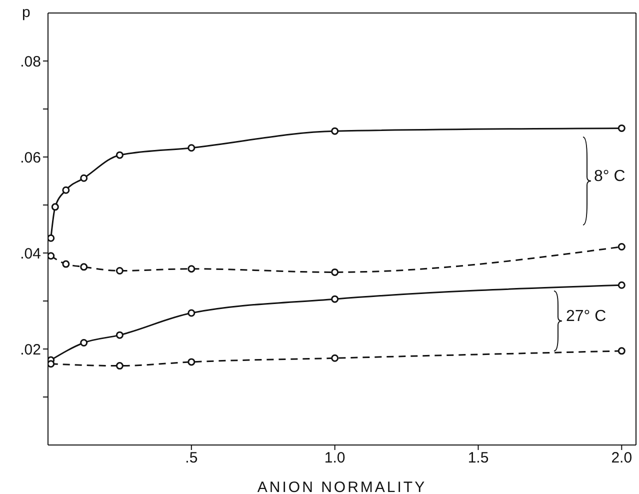 The image size is (639, 494). I want to click on y-tick-label: .06, so click(30, 157).